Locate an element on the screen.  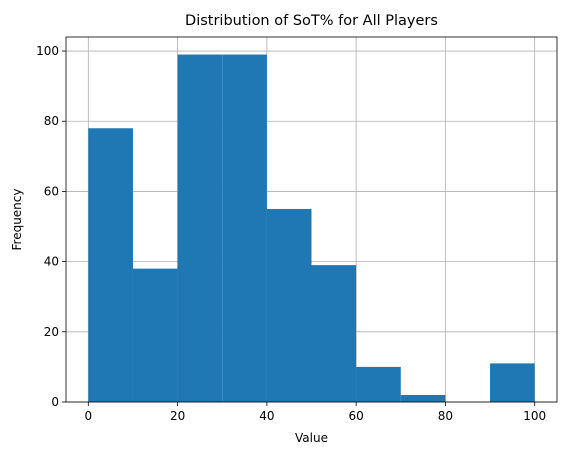
x-tick-label: 80 is located at coordinates (445, 416).